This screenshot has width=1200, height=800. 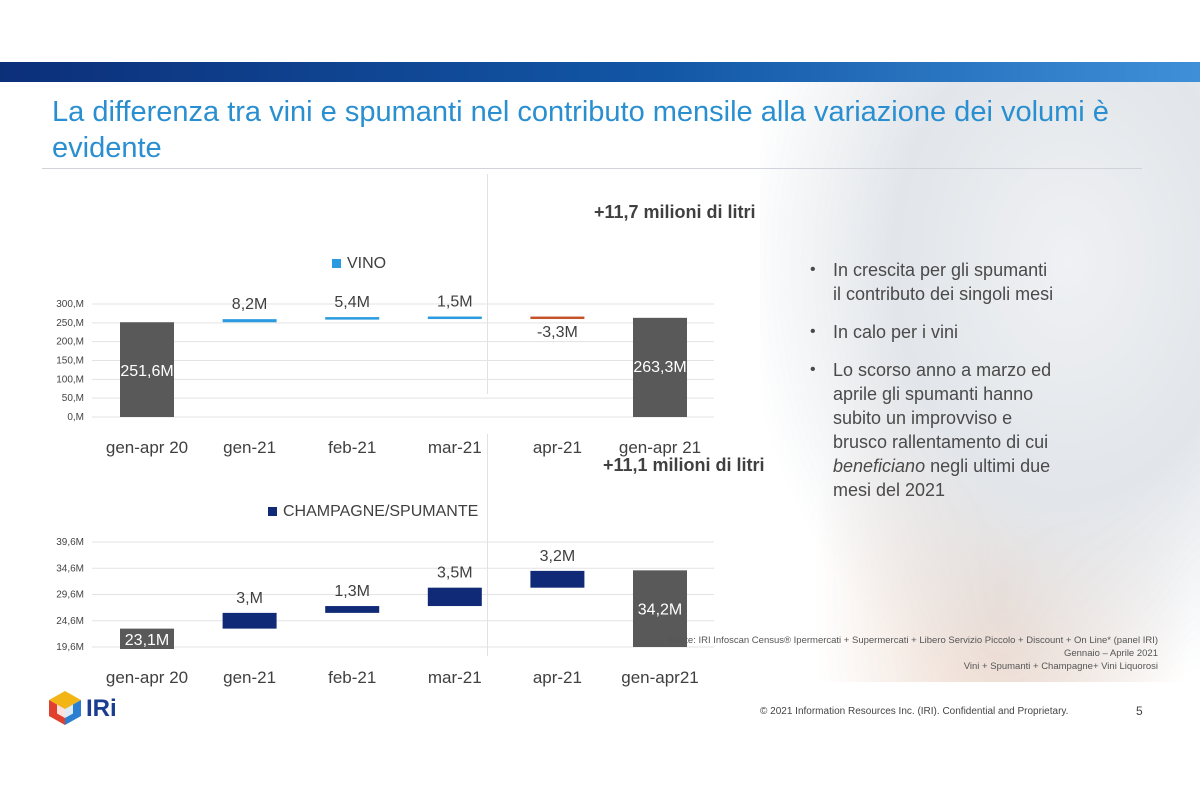 What do you see at coordinates (487, 284) in the screenshot?
I see `chart-divider-top` at bounding box center [487, 284].